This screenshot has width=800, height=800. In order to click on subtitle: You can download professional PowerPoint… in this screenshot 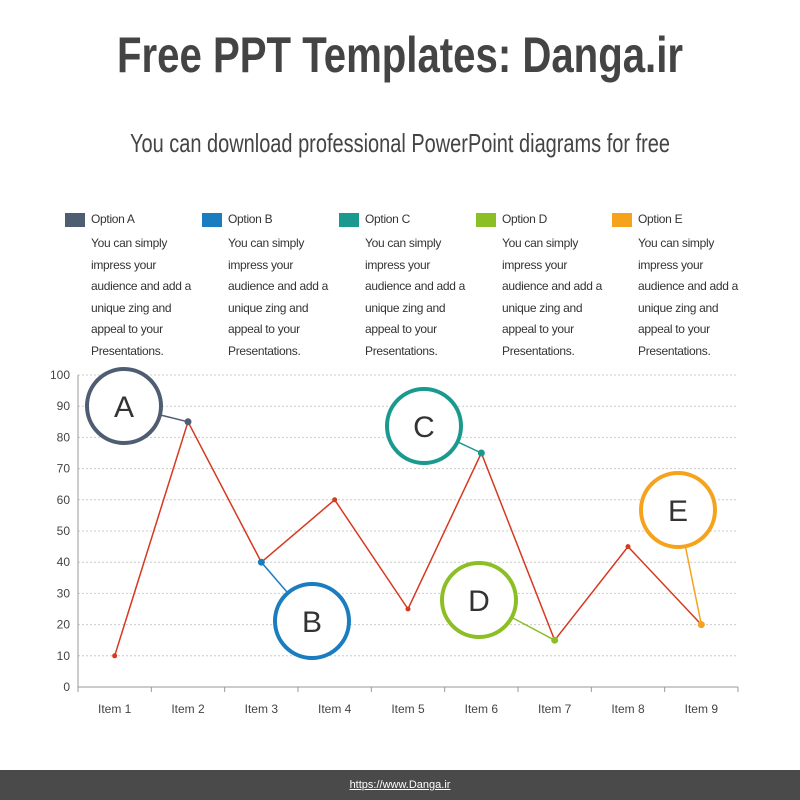, I will do `click(400, 143)`.